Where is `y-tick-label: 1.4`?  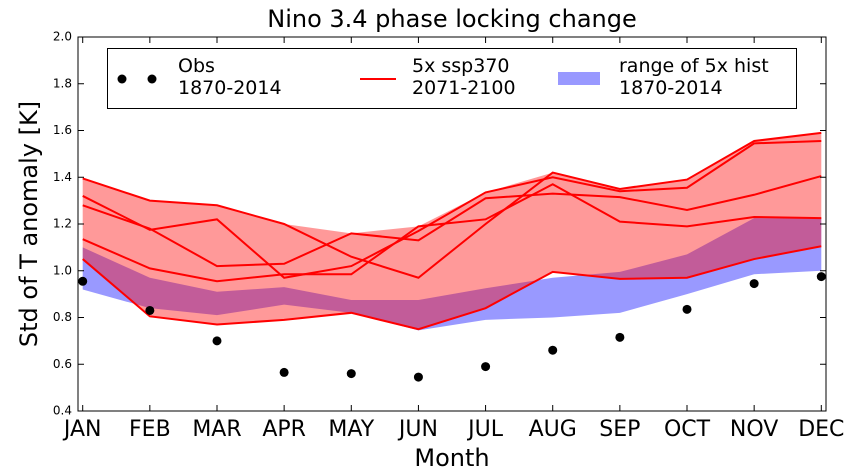
y-tick-label: 1.4 is located at coordinates (62, 177).